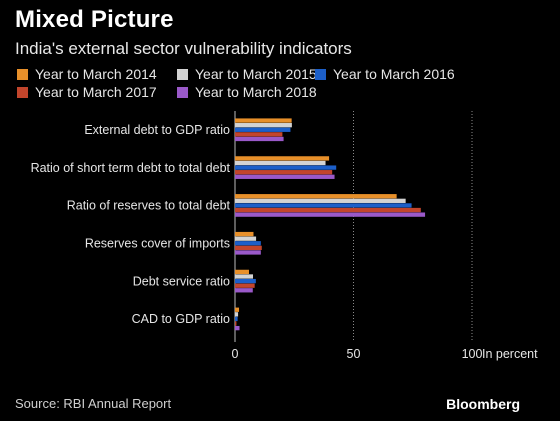  I want to click on legend-label: Year to March 2016, so click(394, 74).